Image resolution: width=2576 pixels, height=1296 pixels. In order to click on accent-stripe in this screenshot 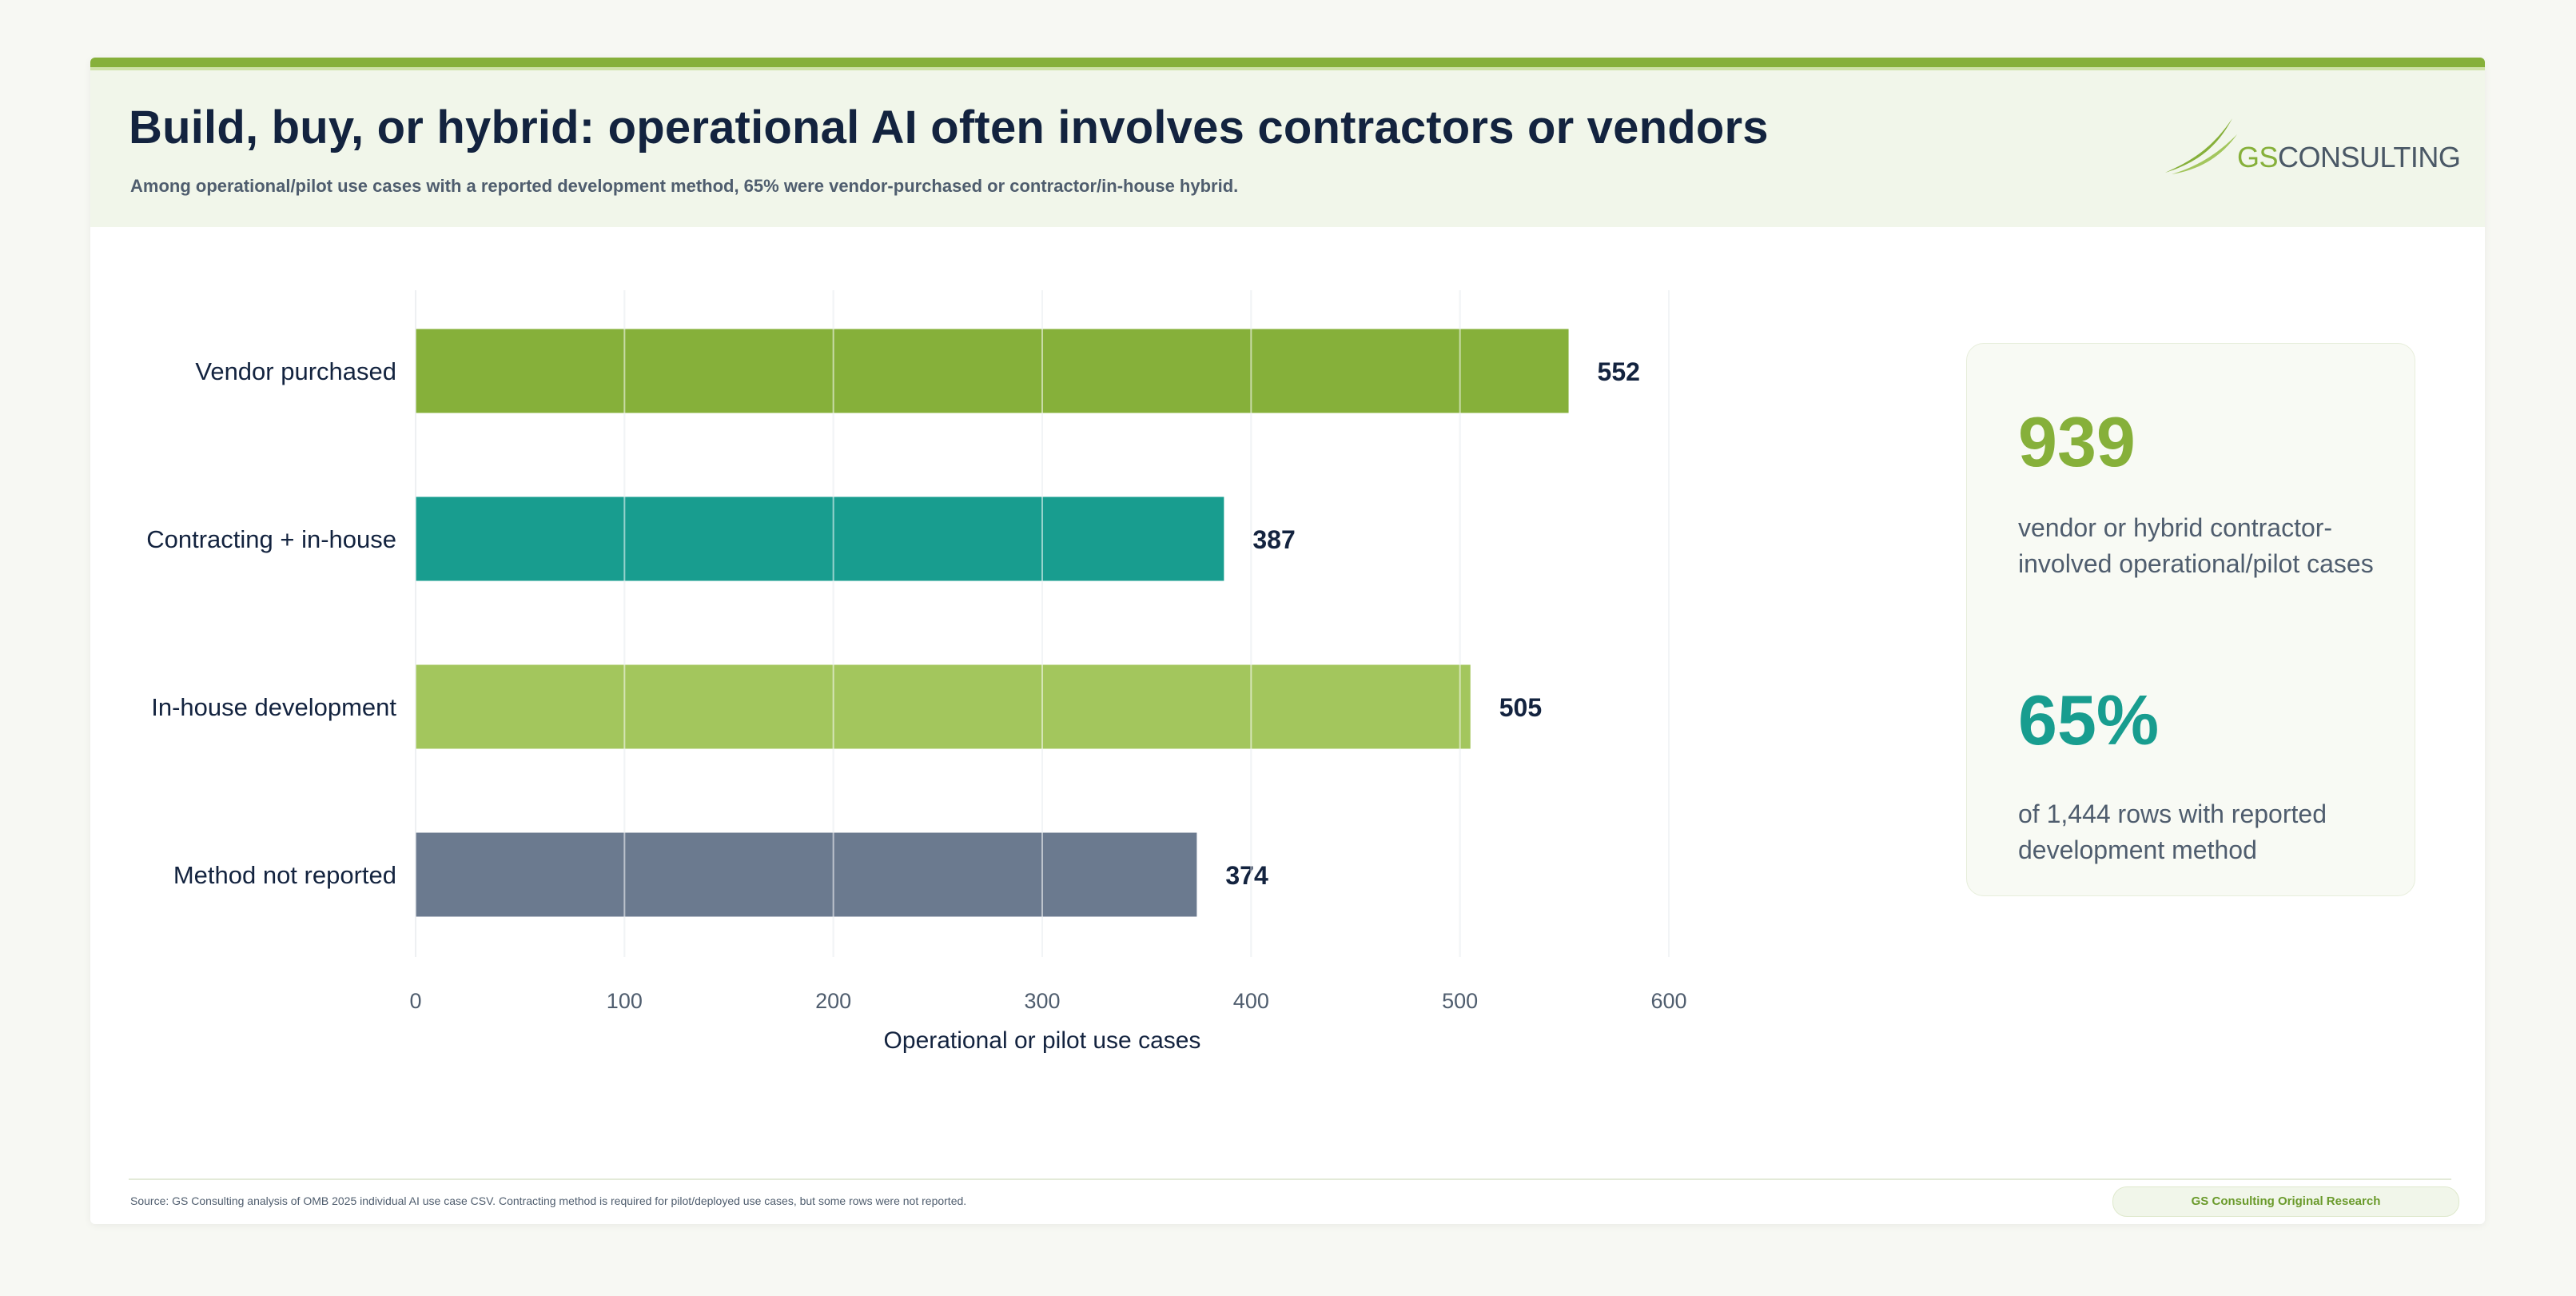, I will do `click(1287, 62)`.